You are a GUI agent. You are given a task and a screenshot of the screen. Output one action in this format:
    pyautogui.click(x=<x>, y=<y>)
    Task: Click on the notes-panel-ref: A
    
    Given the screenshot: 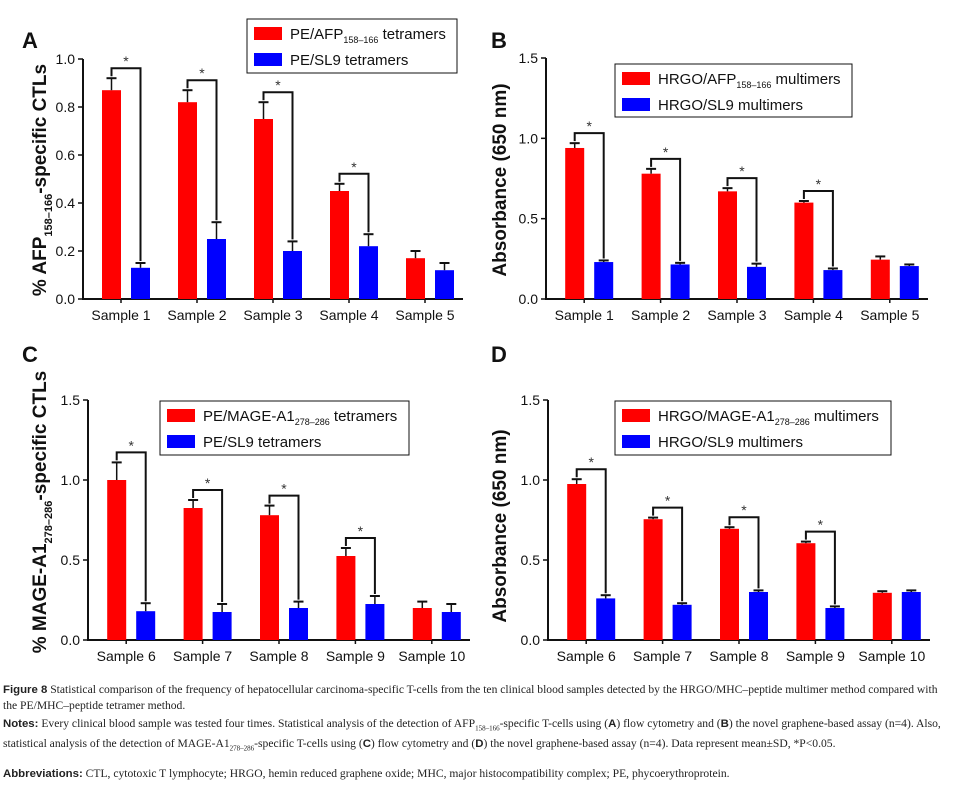 What is the action you would take?
    pyautogui.click(x=612, y=724)
    